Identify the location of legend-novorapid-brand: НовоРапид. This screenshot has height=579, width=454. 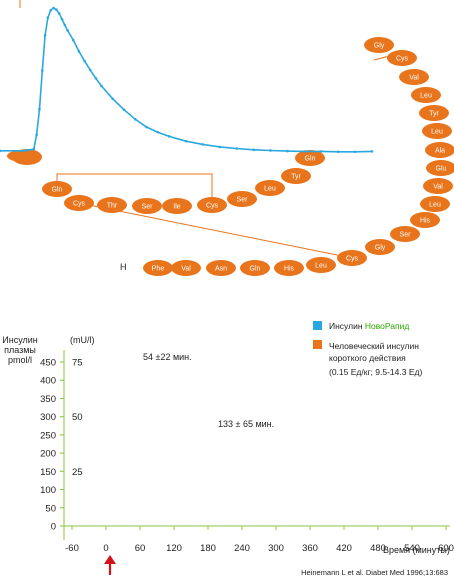
(387, 326).